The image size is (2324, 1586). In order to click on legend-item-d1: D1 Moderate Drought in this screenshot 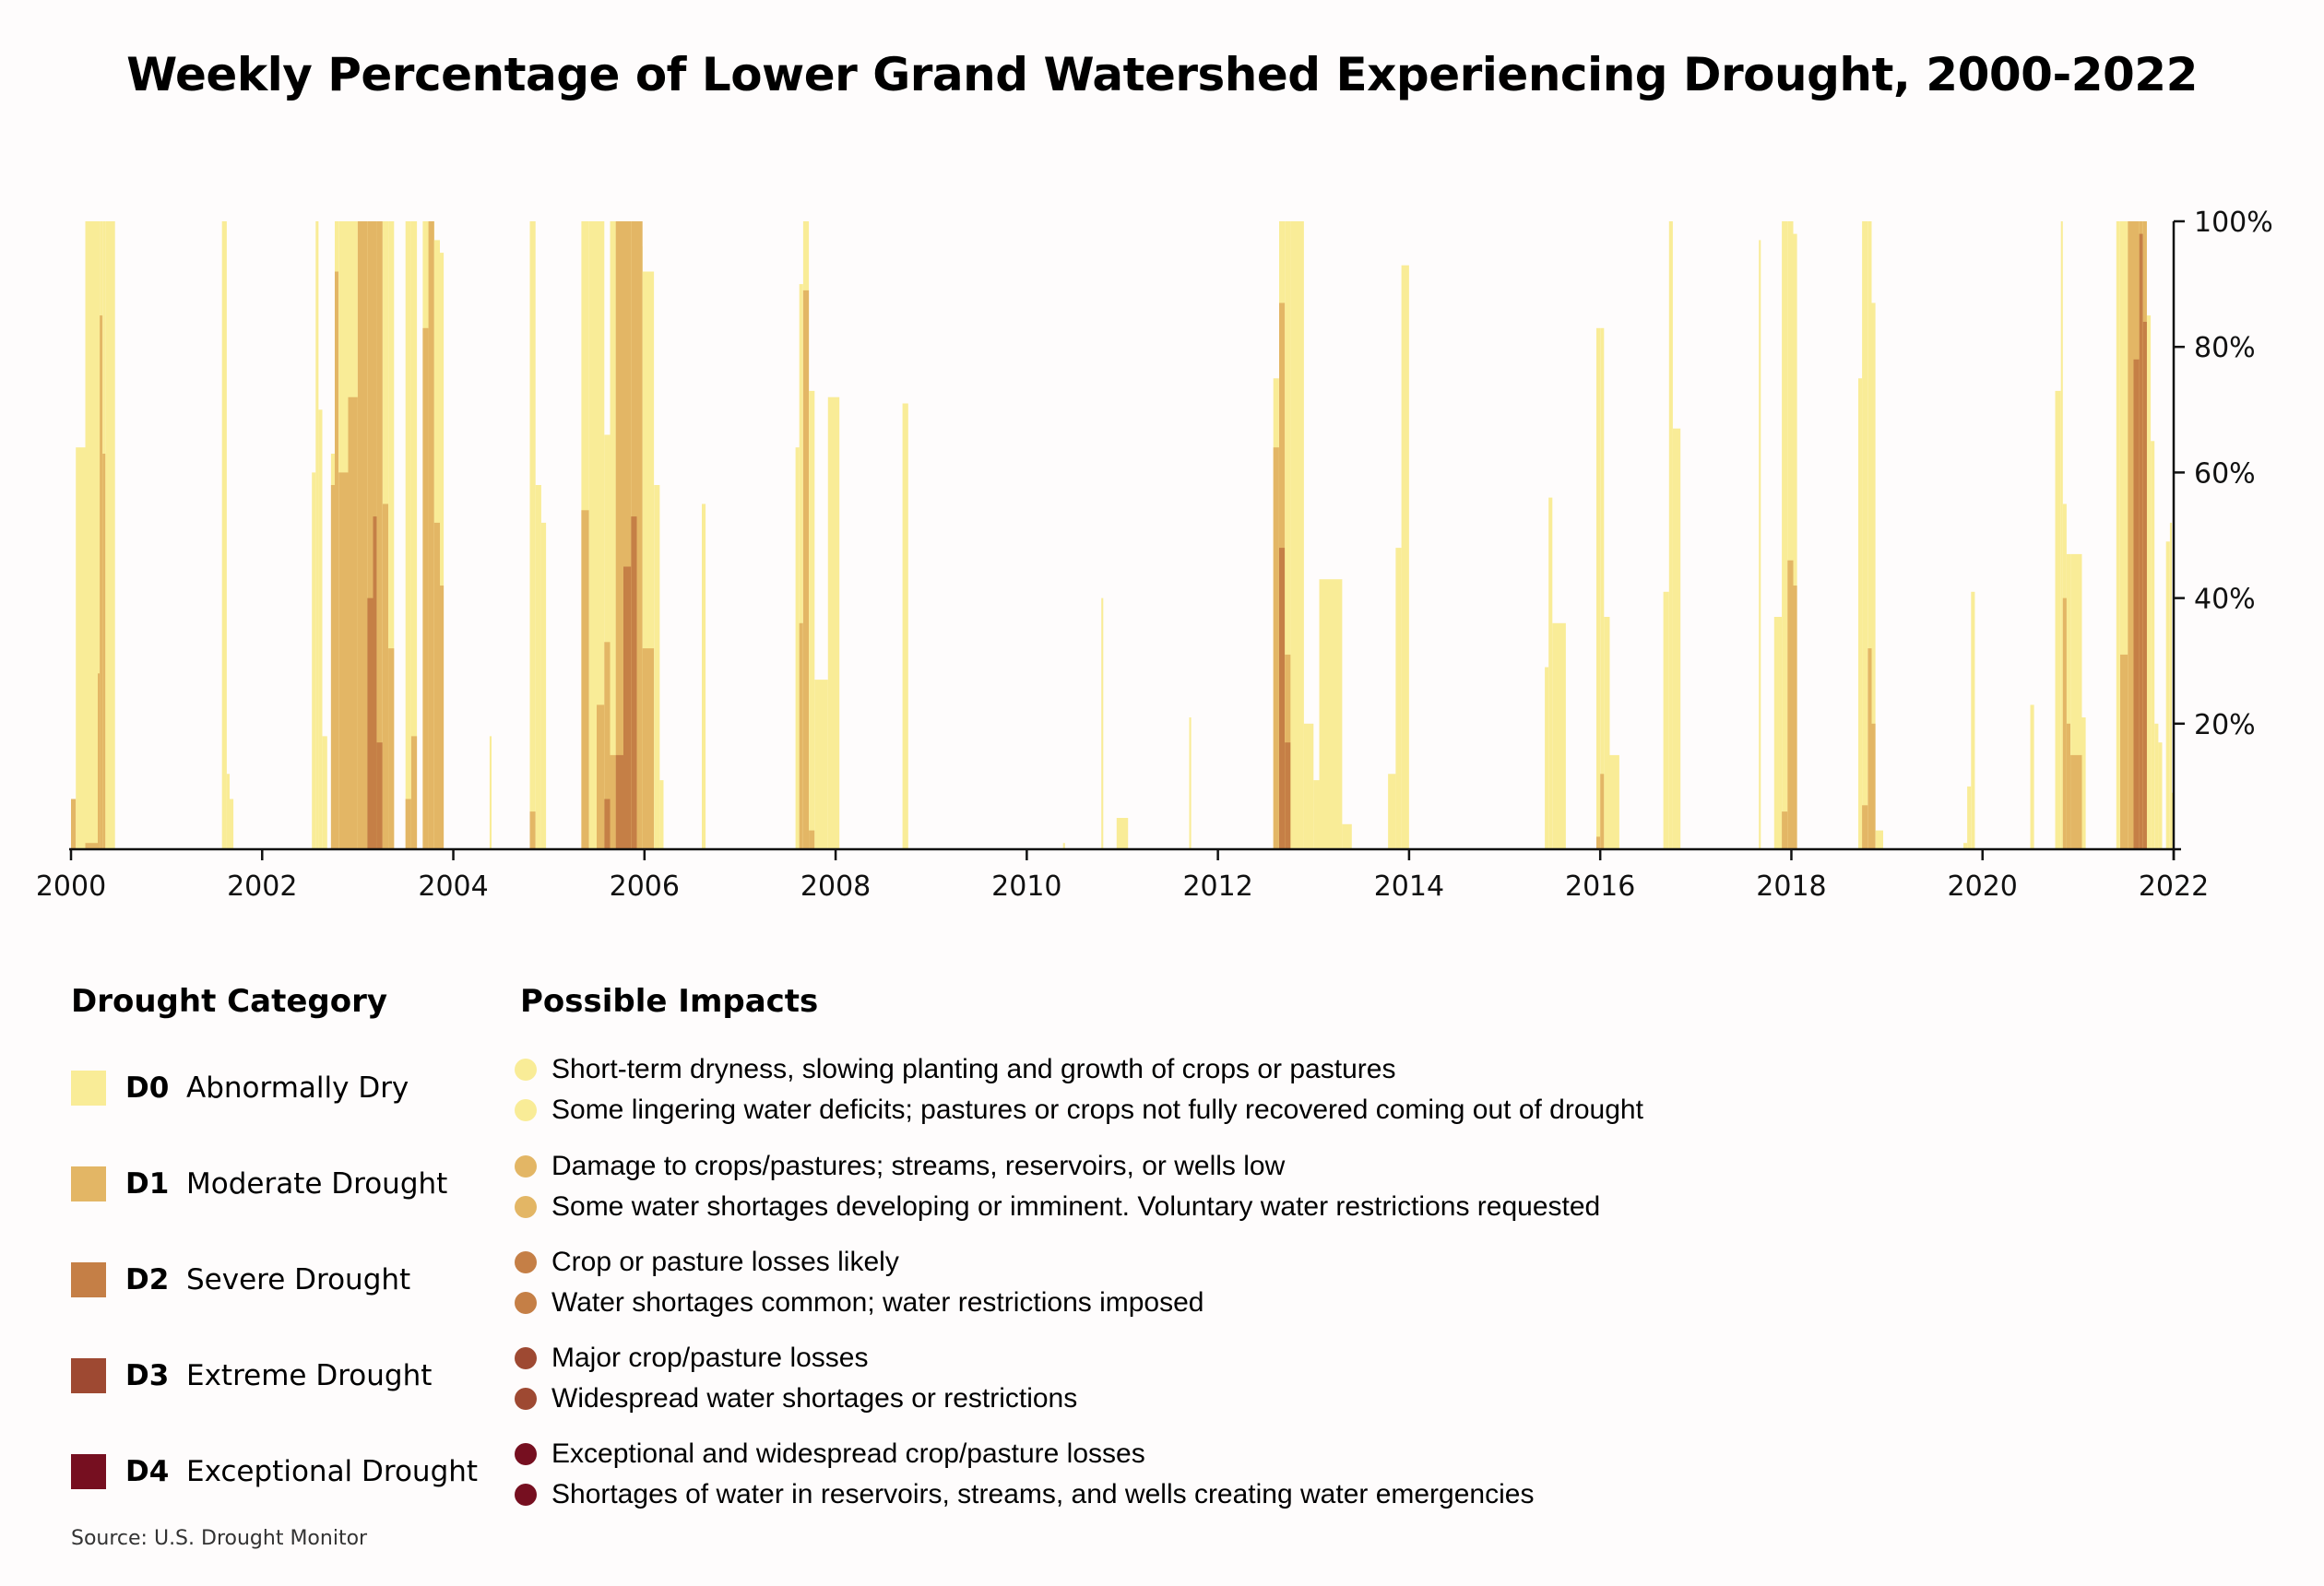, I will do `click(259, 1184)`.